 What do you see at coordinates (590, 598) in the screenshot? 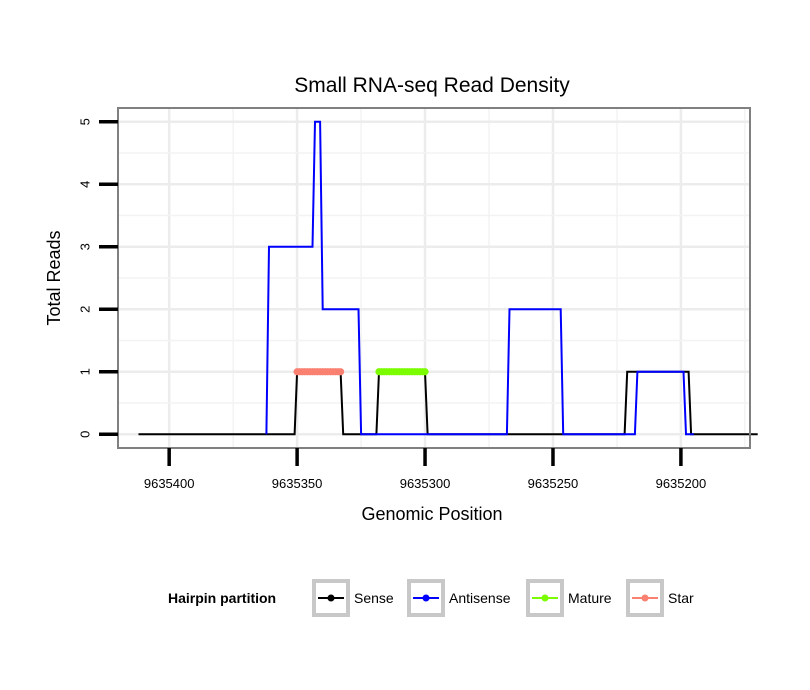
I see `legend-label-mature: Mature` at bounding box center [590, 598].